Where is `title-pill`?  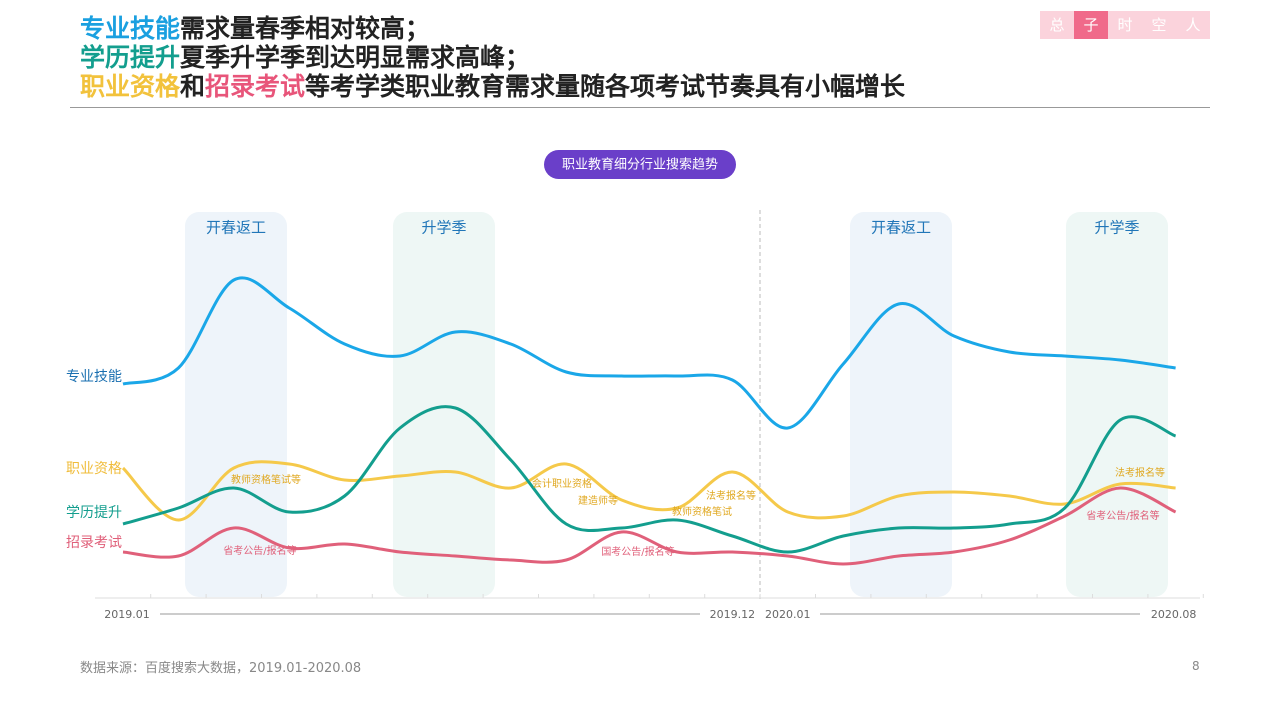 title-pill is located at coordinates (640, 164).